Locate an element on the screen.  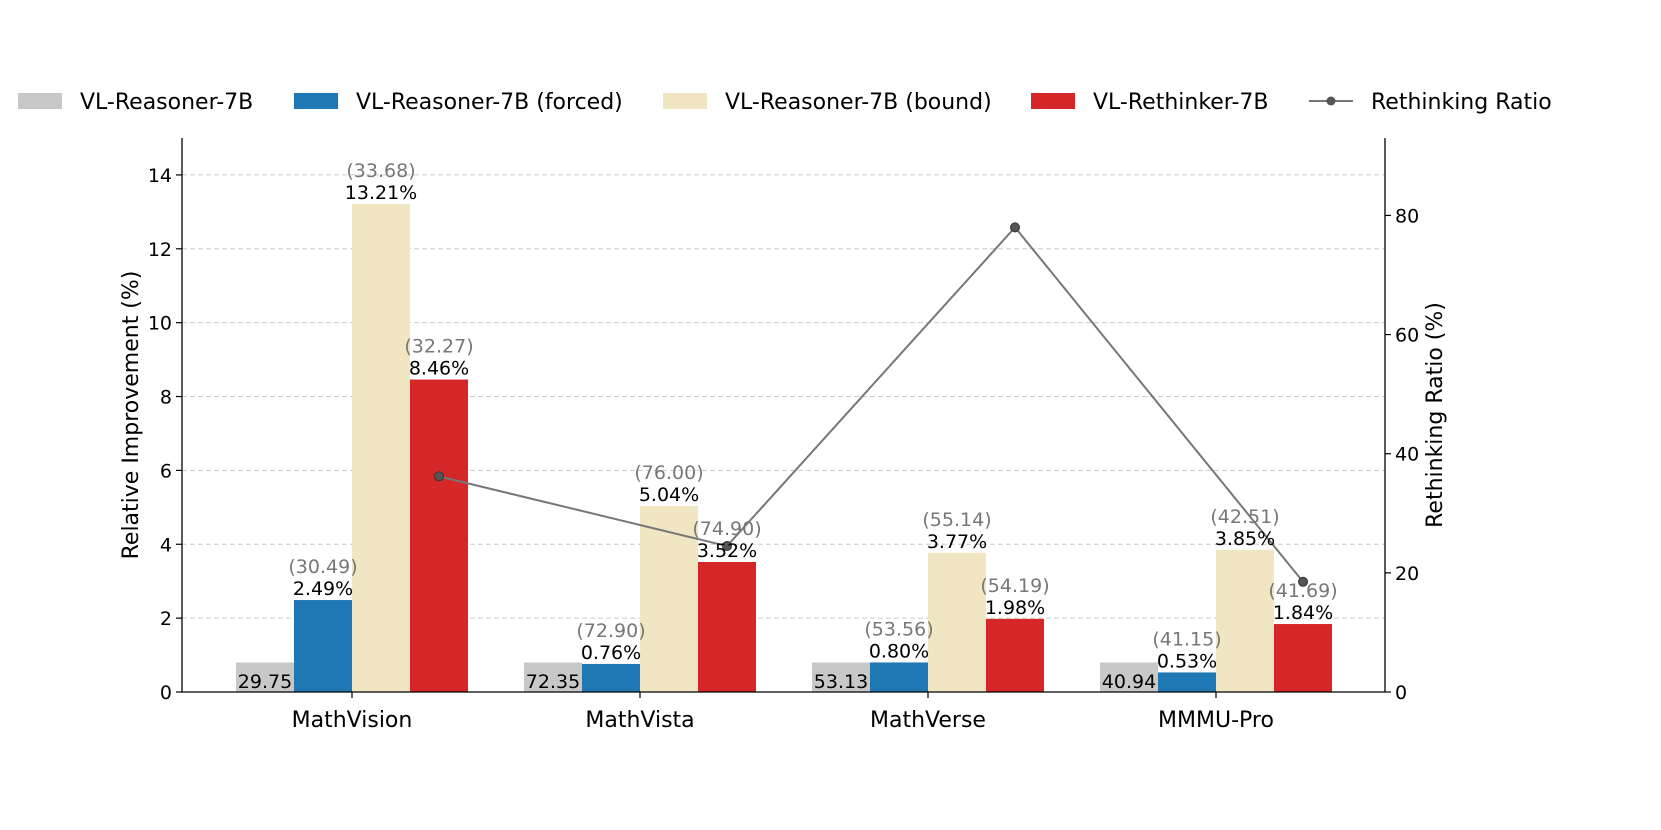
category-label: MathVista is located at coordinates (639, 720).